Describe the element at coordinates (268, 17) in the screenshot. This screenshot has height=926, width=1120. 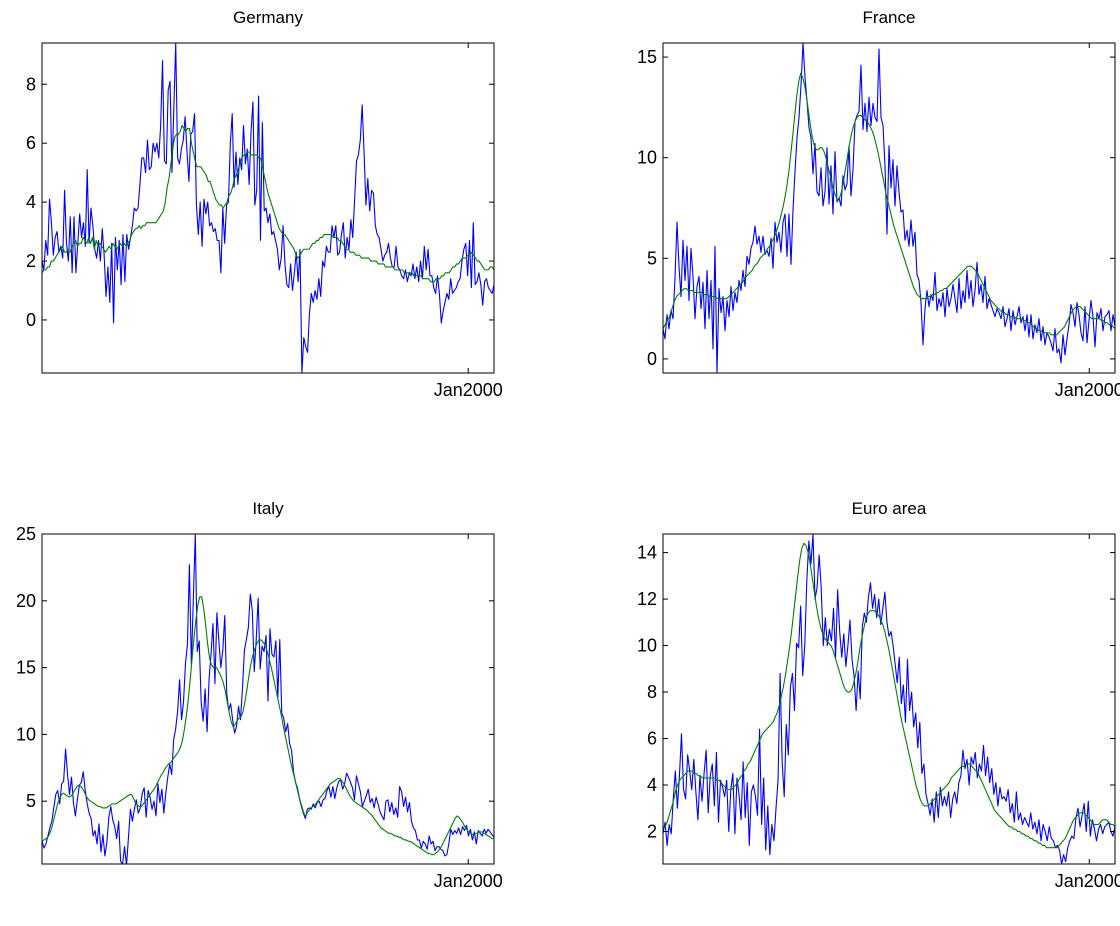
I see `panel-title: Germany` at that location.